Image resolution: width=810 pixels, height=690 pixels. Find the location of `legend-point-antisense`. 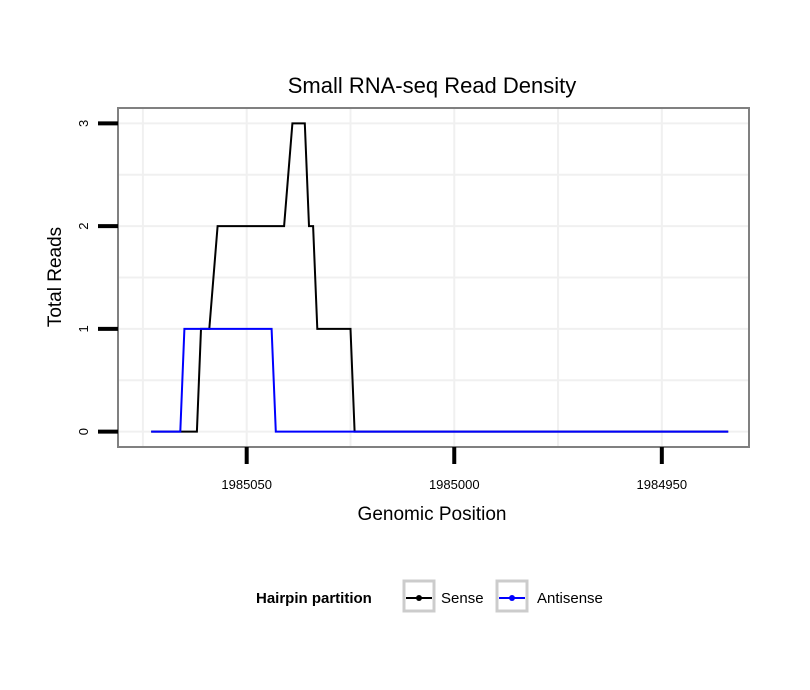

legend-point-antisense is located at coordinates (512, 598).